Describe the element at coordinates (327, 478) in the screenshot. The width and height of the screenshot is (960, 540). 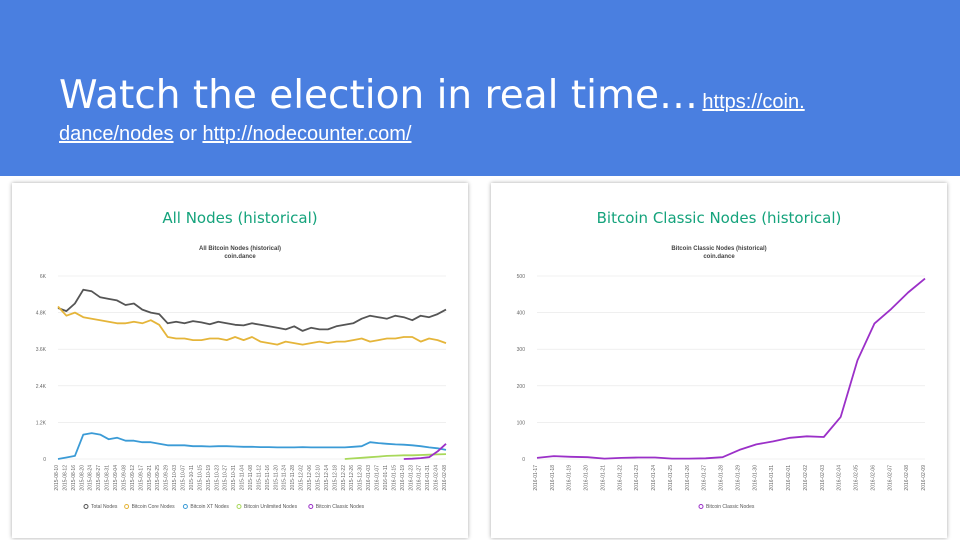
I see `x-tick-label: 2015-12-14` at that location.